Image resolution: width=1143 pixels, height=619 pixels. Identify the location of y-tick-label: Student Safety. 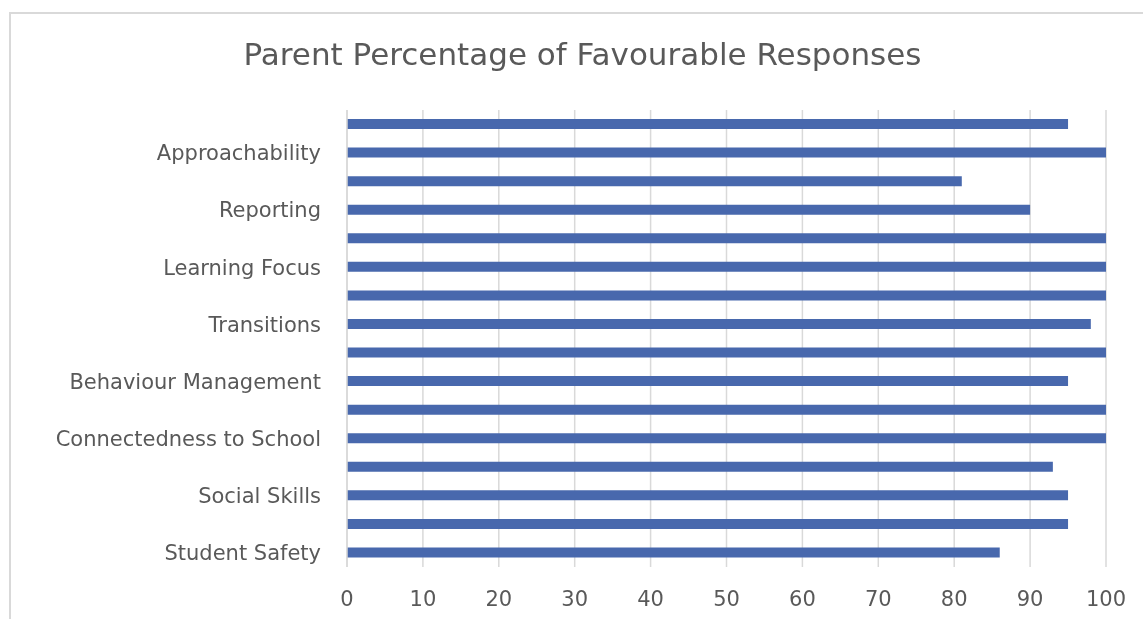
(242, 553).